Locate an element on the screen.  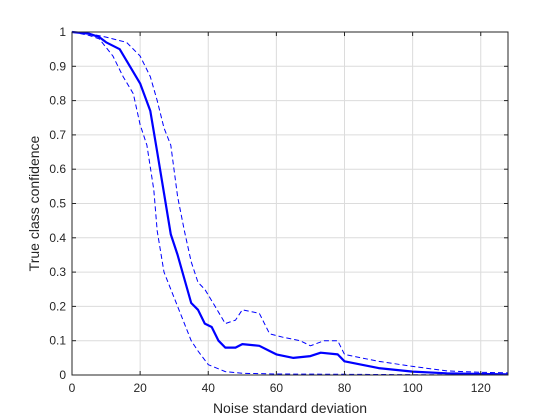
x-axis-label: Noise standard deviation is located at coordinates (290, 408).